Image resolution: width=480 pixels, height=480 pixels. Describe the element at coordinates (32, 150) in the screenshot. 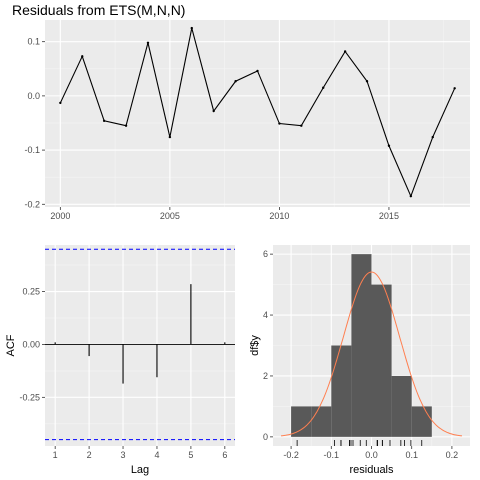

I see `residual-series-y-tick-label: -0.1` at that location.